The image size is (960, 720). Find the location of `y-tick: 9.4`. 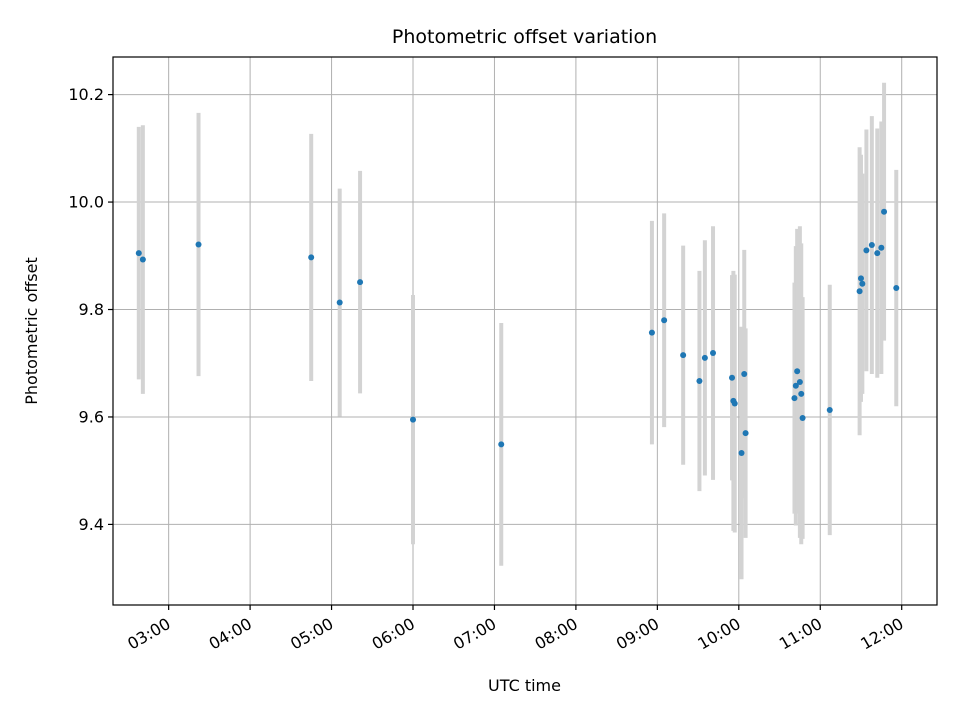

y-tick: 9.4 is located at coordinates (96, 524).